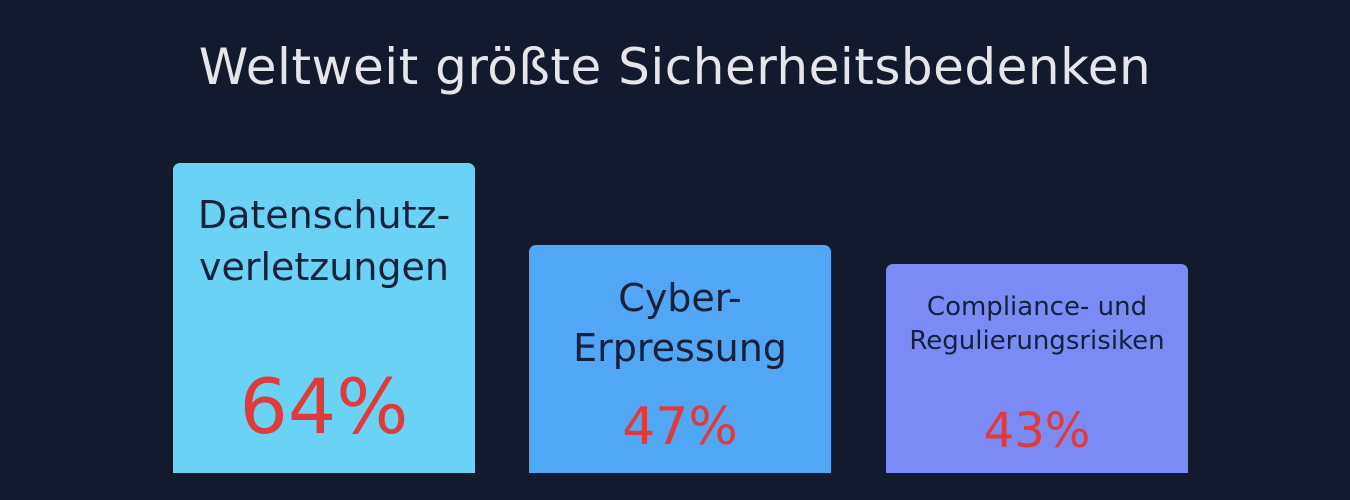 The height and width of the screenshot is (500, 1350). Describe the element at coordinates (324, 267) in the screenshot. I see `bar-label-line: verletzungen` at that location.